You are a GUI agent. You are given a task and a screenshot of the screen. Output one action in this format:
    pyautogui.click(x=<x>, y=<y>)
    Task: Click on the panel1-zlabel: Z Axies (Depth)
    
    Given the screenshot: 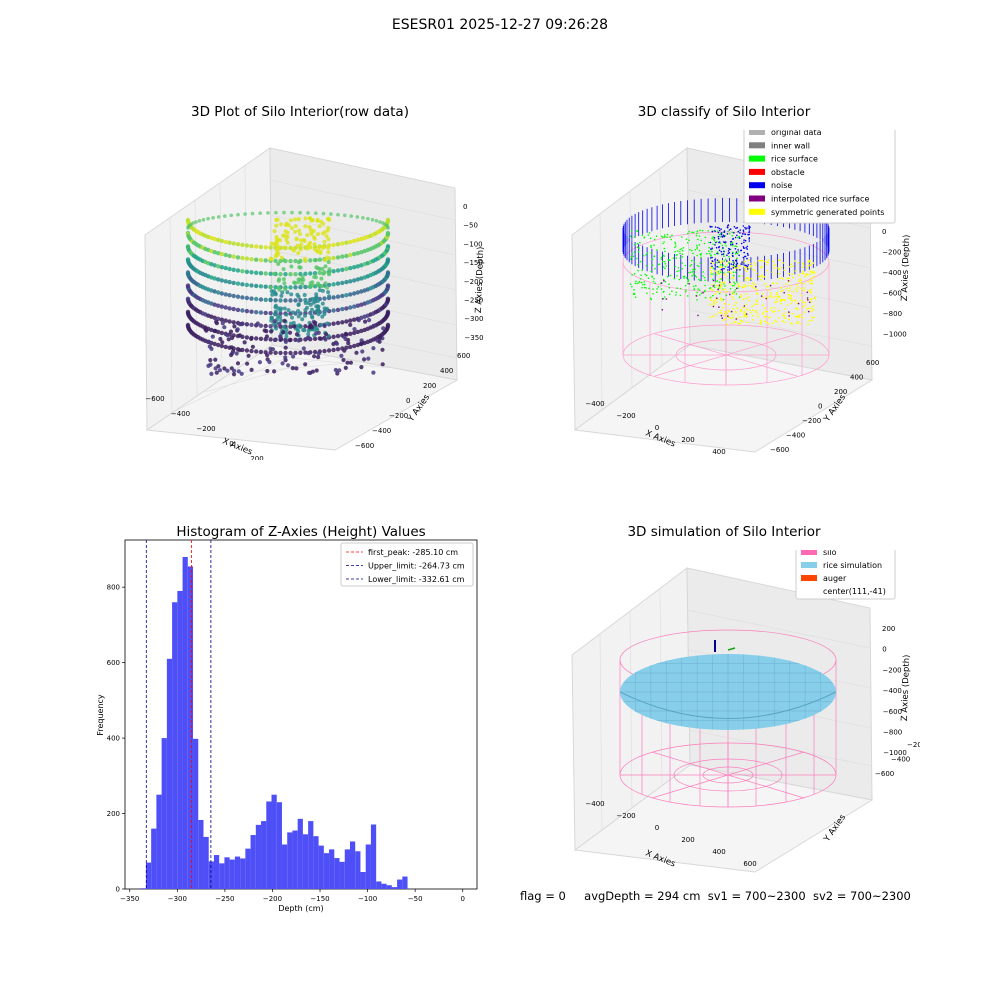 What is the action you would take?
    pyautogui.click(x=480, y=279)
    